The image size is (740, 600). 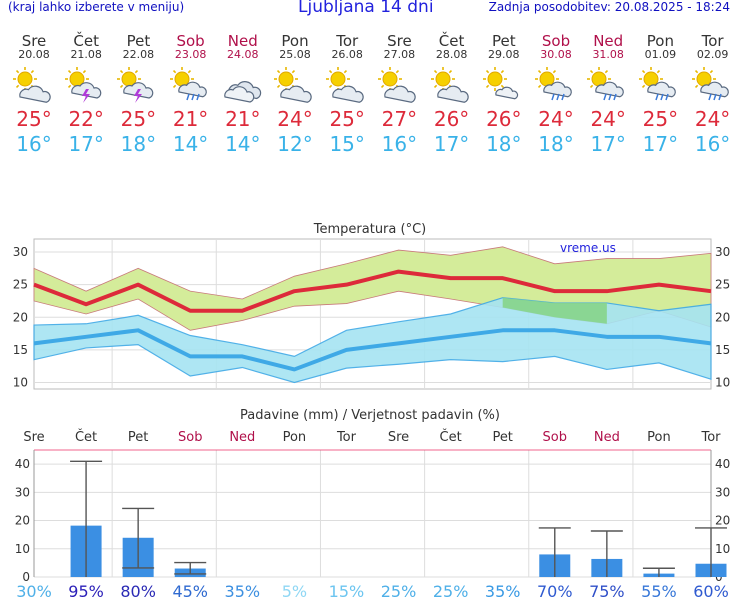 I want to click on day-date: 29.08, so click(x=504, y=54).